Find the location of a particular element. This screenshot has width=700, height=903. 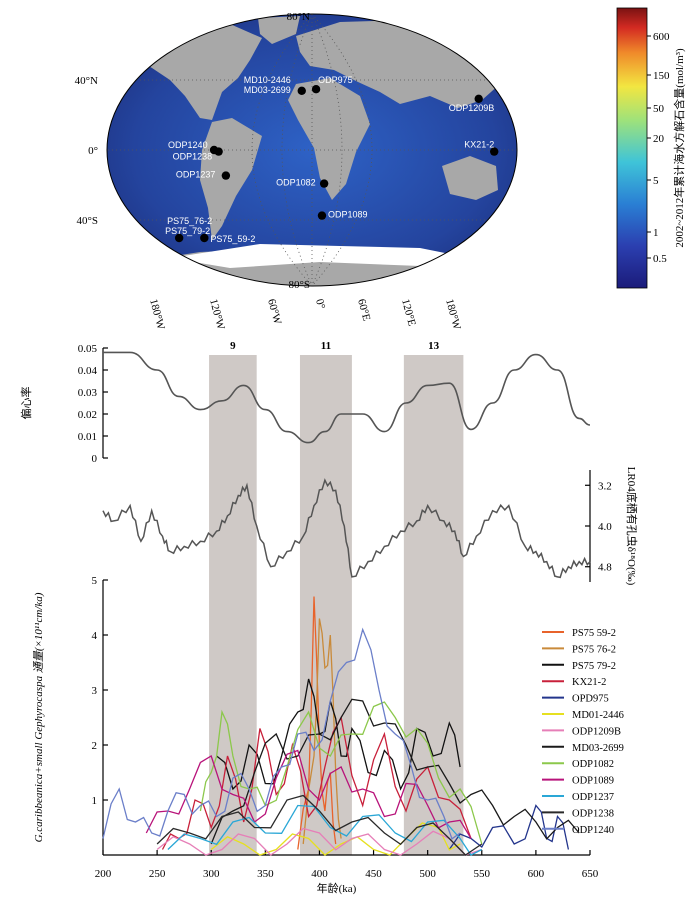

flux-x-tick-label: 600 is located at coordinates (536, 874).